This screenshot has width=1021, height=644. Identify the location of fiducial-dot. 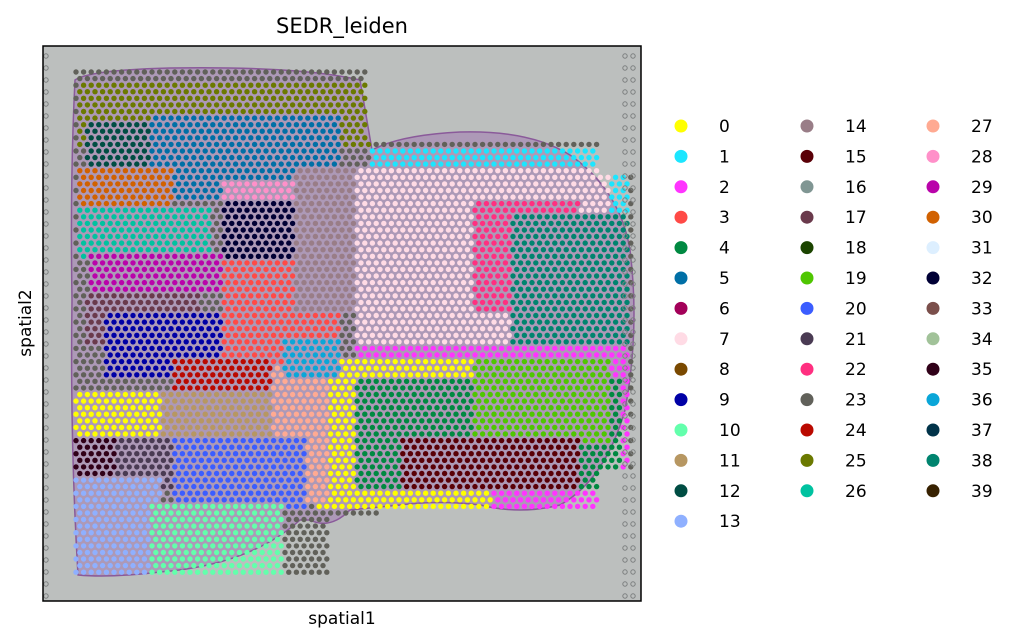
(625, 464).